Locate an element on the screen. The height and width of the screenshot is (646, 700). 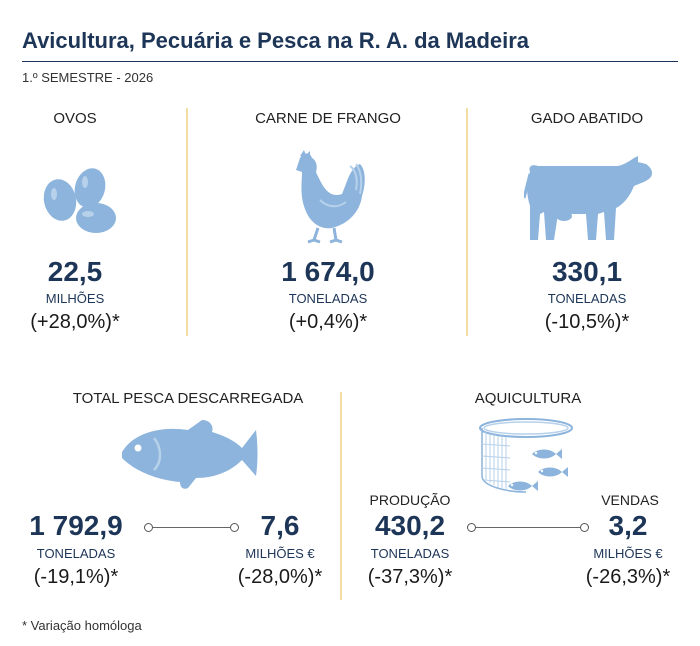
fish-cage-icon is located at coordinates (531, 456).